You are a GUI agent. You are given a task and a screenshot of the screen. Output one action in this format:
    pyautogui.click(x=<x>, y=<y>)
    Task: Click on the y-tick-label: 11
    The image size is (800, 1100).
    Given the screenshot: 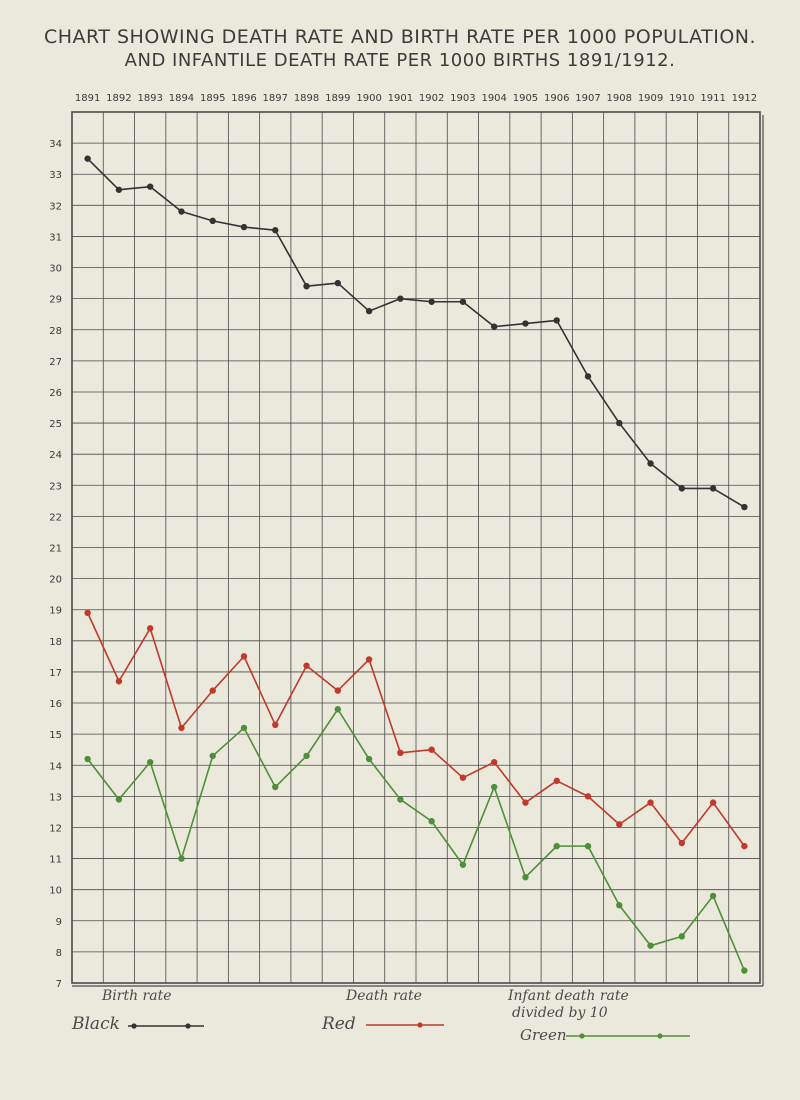 What is the action you would take?
    pyautogui.click(x=55, y=860)
    